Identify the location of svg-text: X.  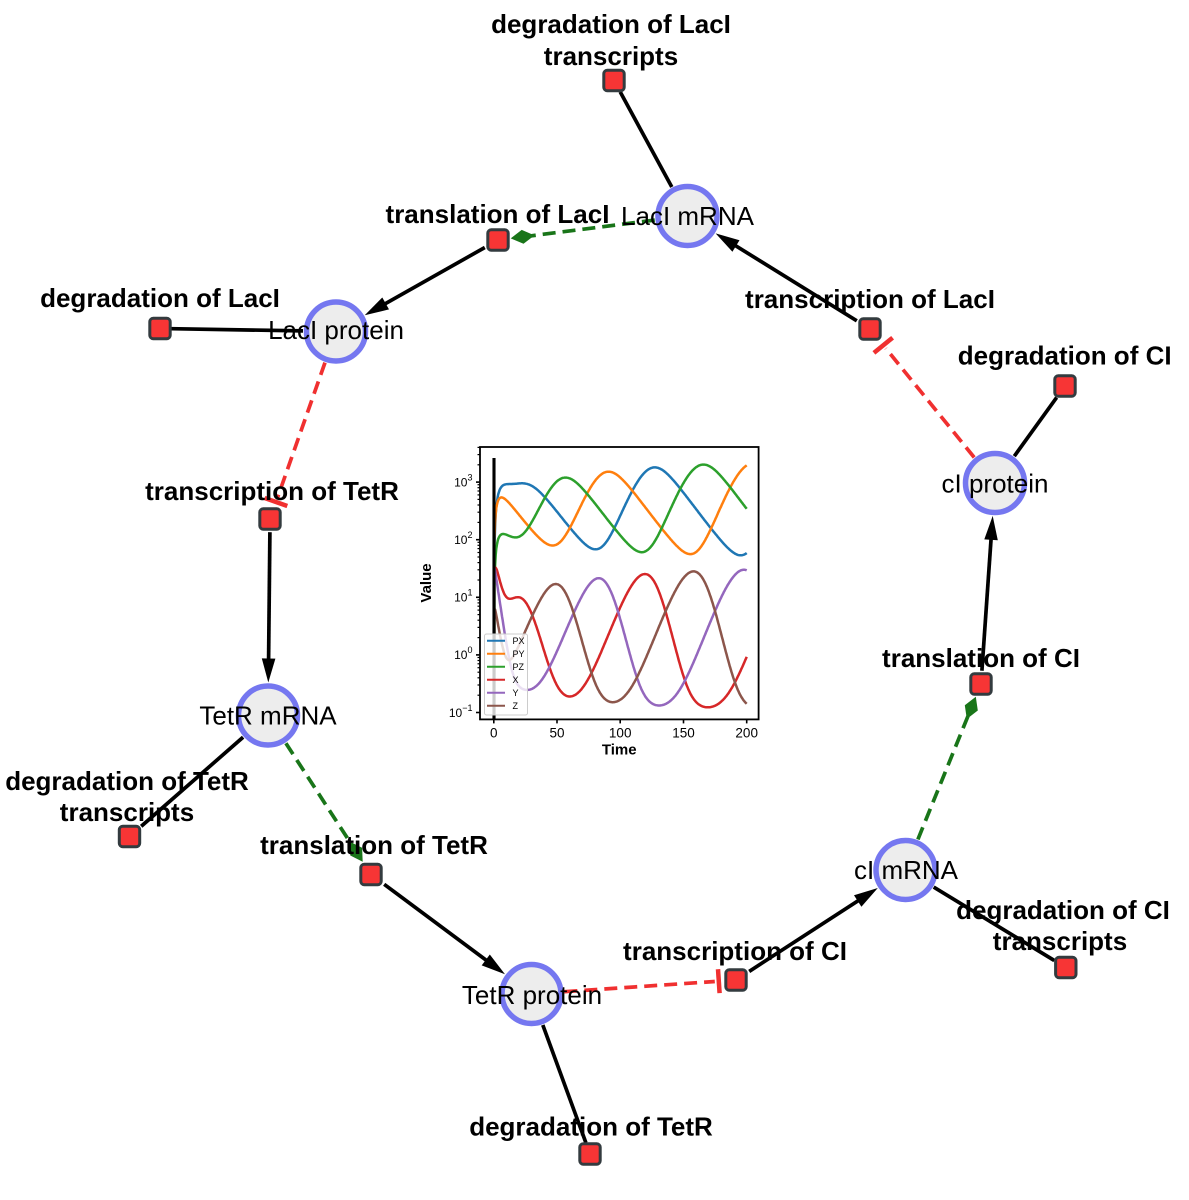
(516, 680).